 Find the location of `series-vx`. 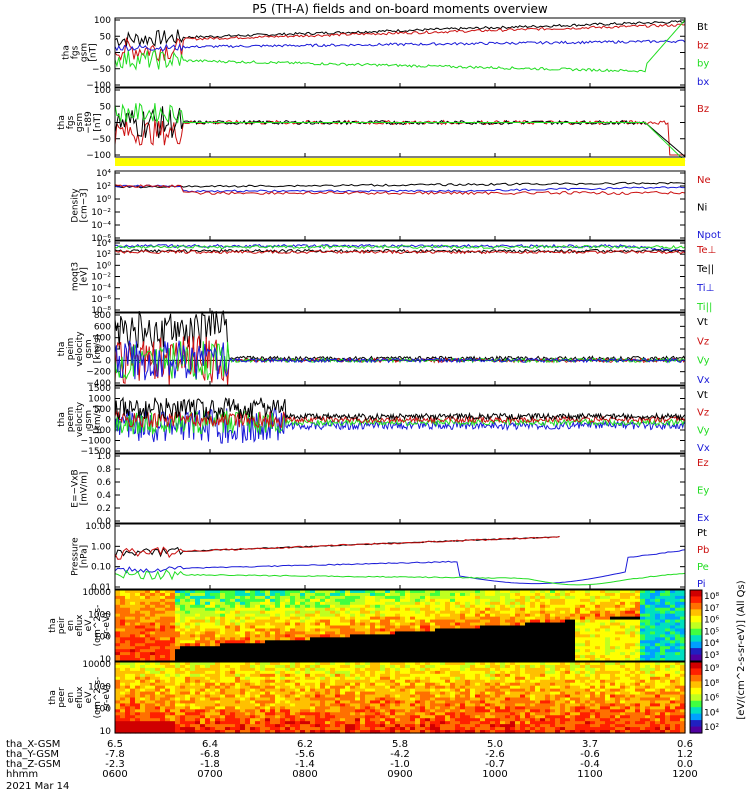

series-vx is located at coordinates (400, 360).